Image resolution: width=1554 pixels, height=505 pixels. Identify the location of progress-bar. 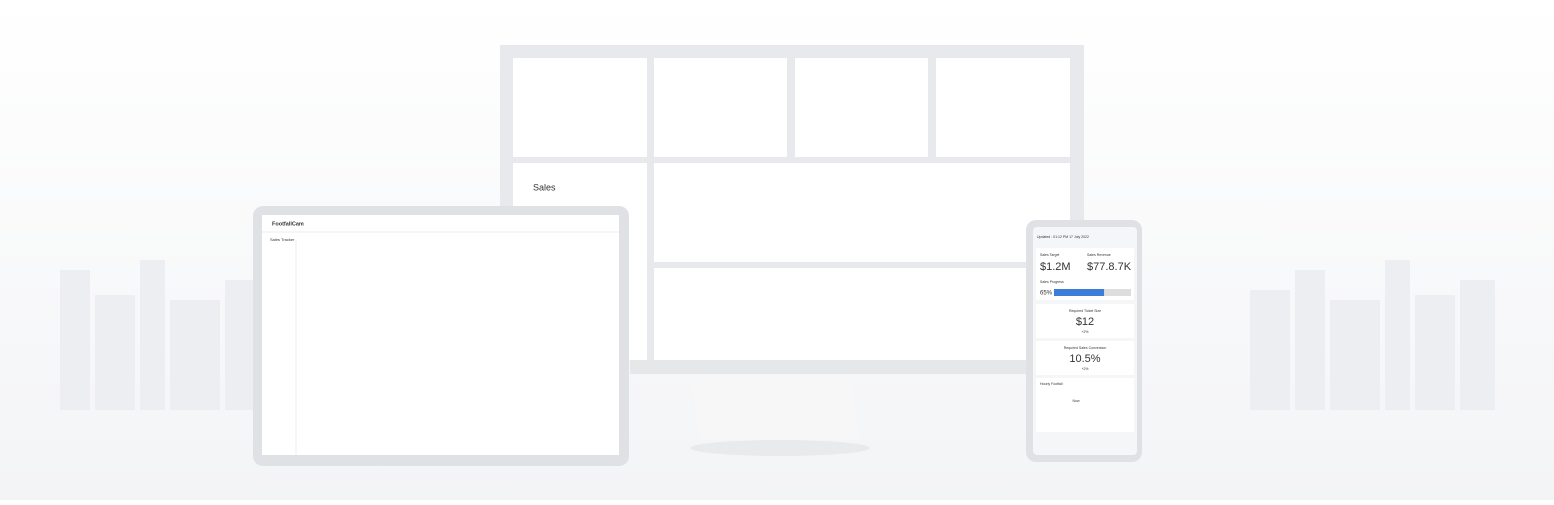
(1079, 292).